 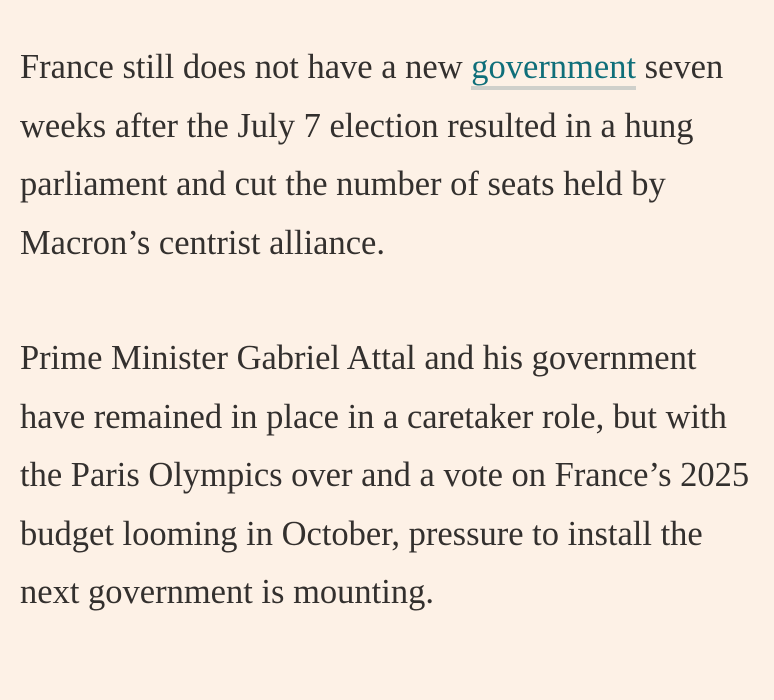 What do you see at coordinates (246, 67) in the screenshot?
I see `paragraph-text: France still does not have a new` at bounding box center [246, 67].